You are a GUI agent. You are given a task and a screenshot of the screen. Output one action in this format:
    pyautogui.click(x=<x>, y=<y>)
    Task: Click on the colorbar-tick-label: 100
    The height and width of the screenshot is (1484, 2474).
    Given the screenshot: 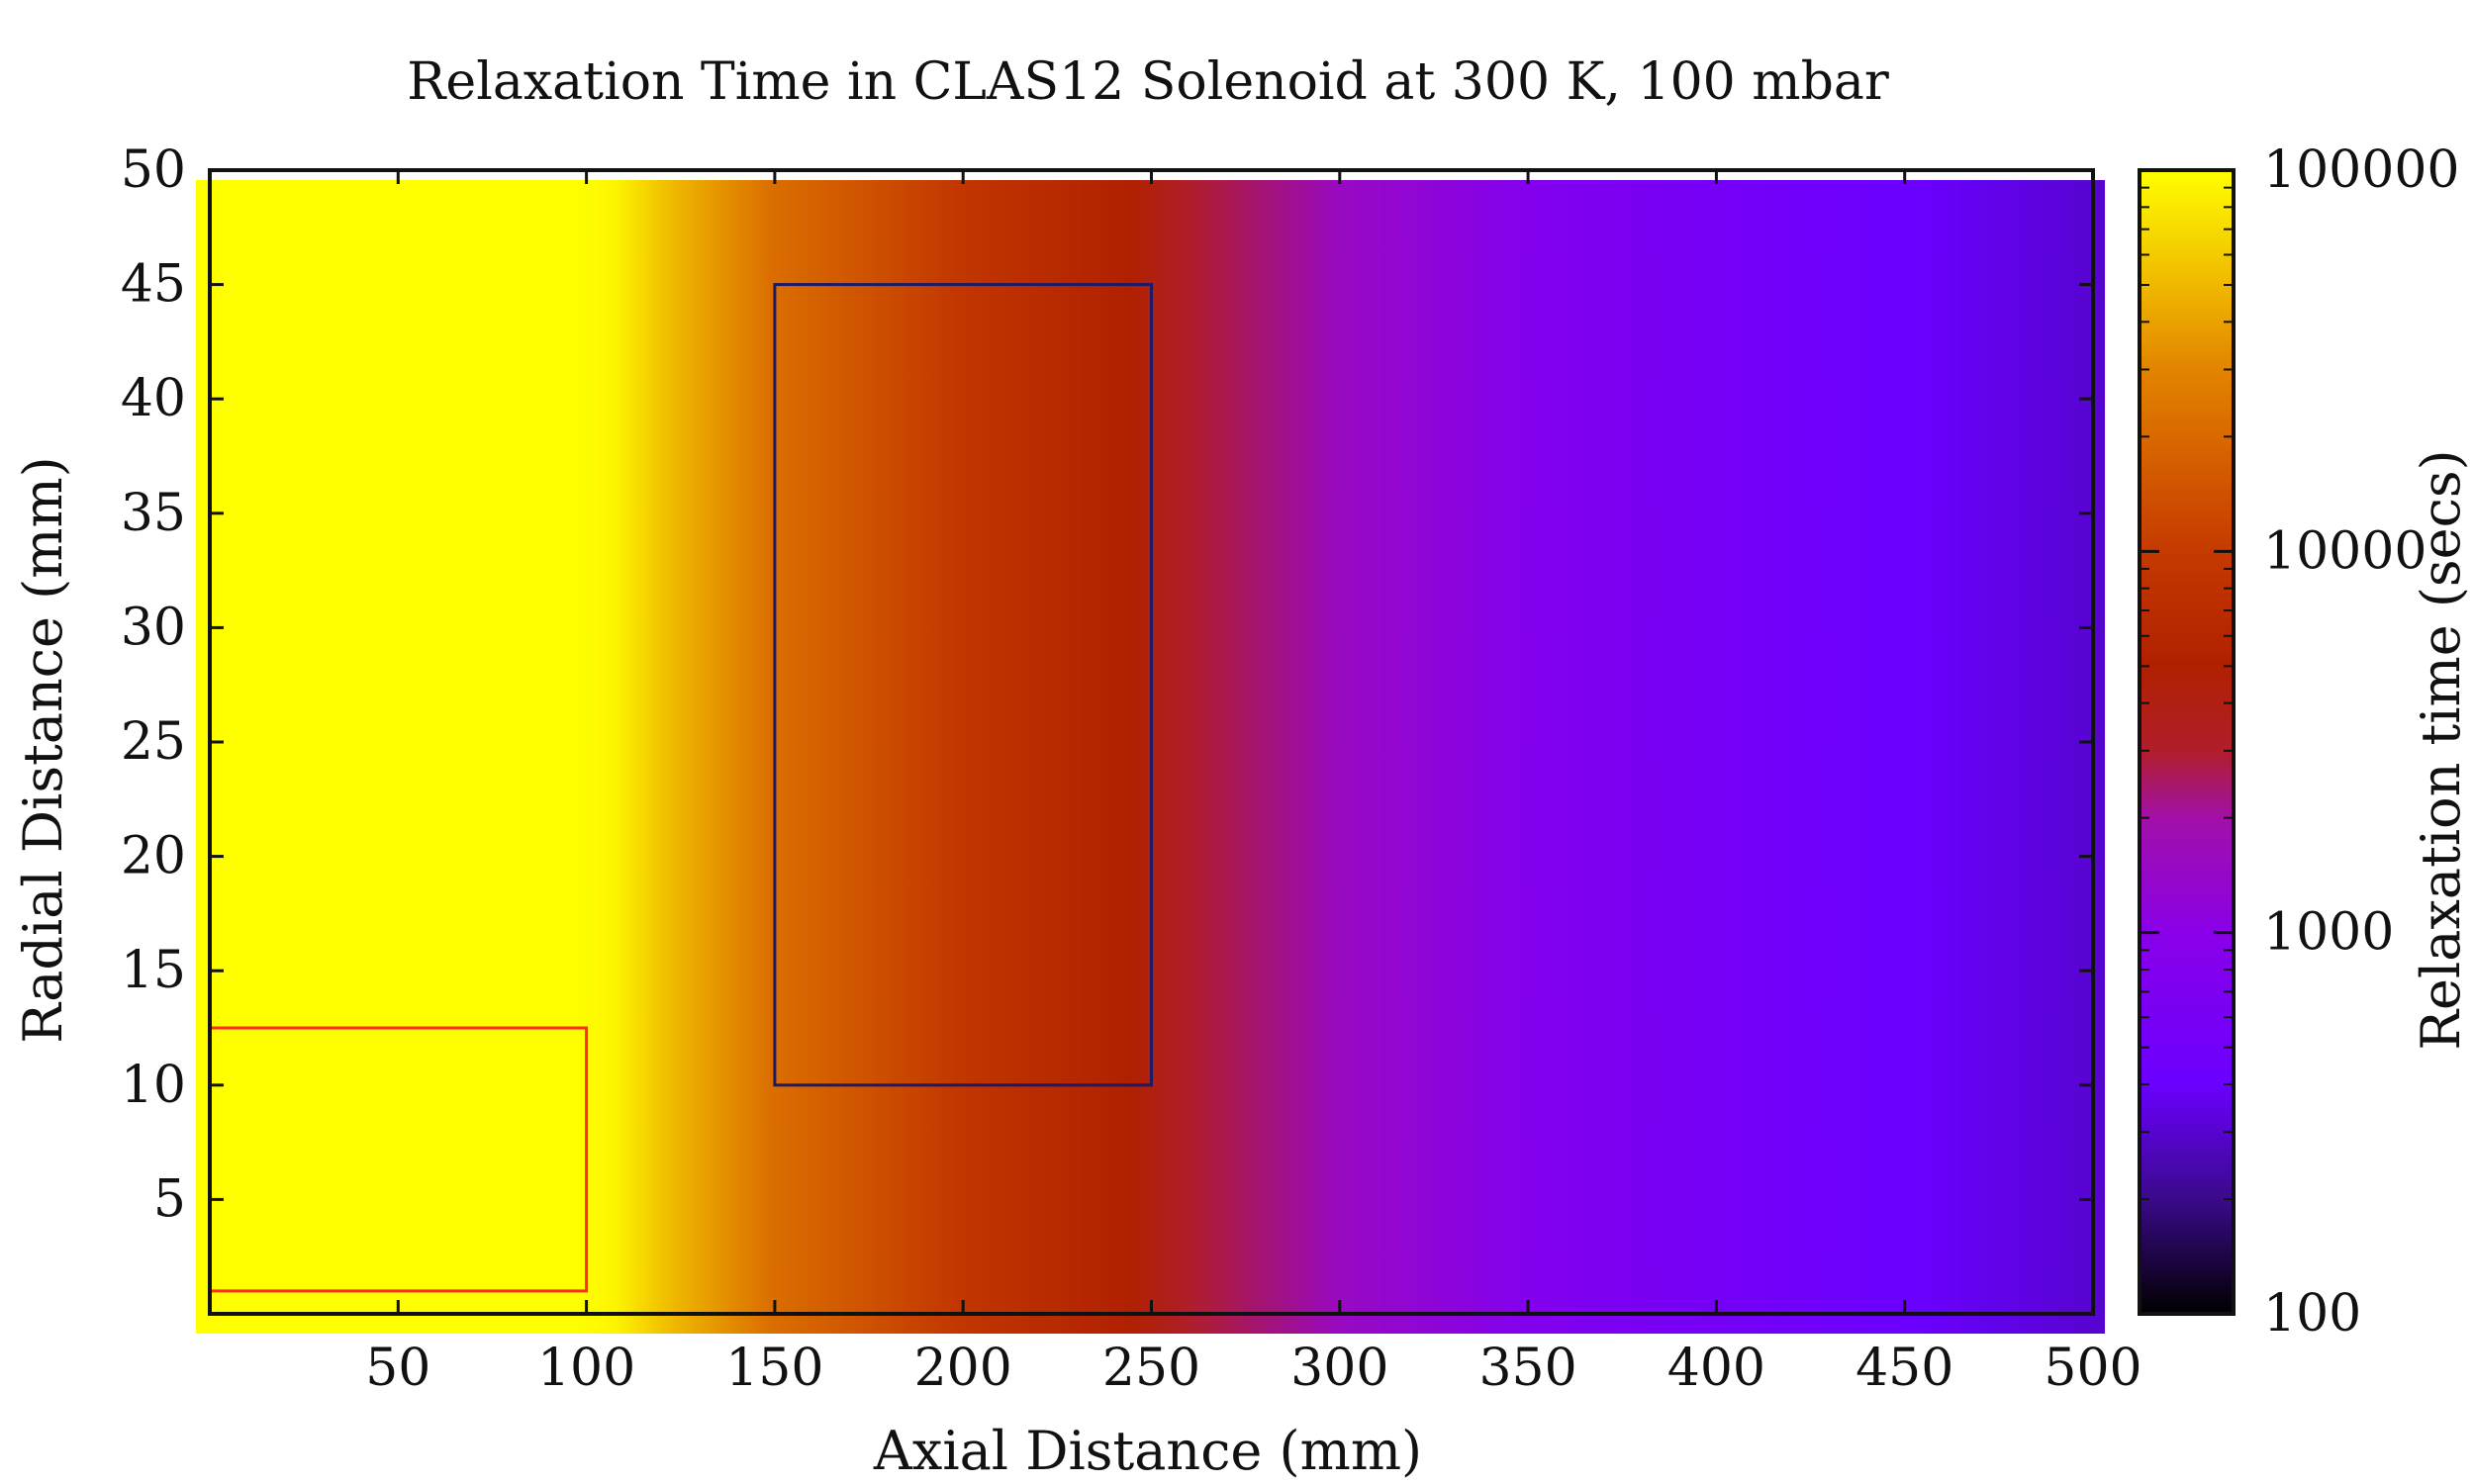 What is the action you would take?
    pyautogui.click(x=2312, y=1314)
    